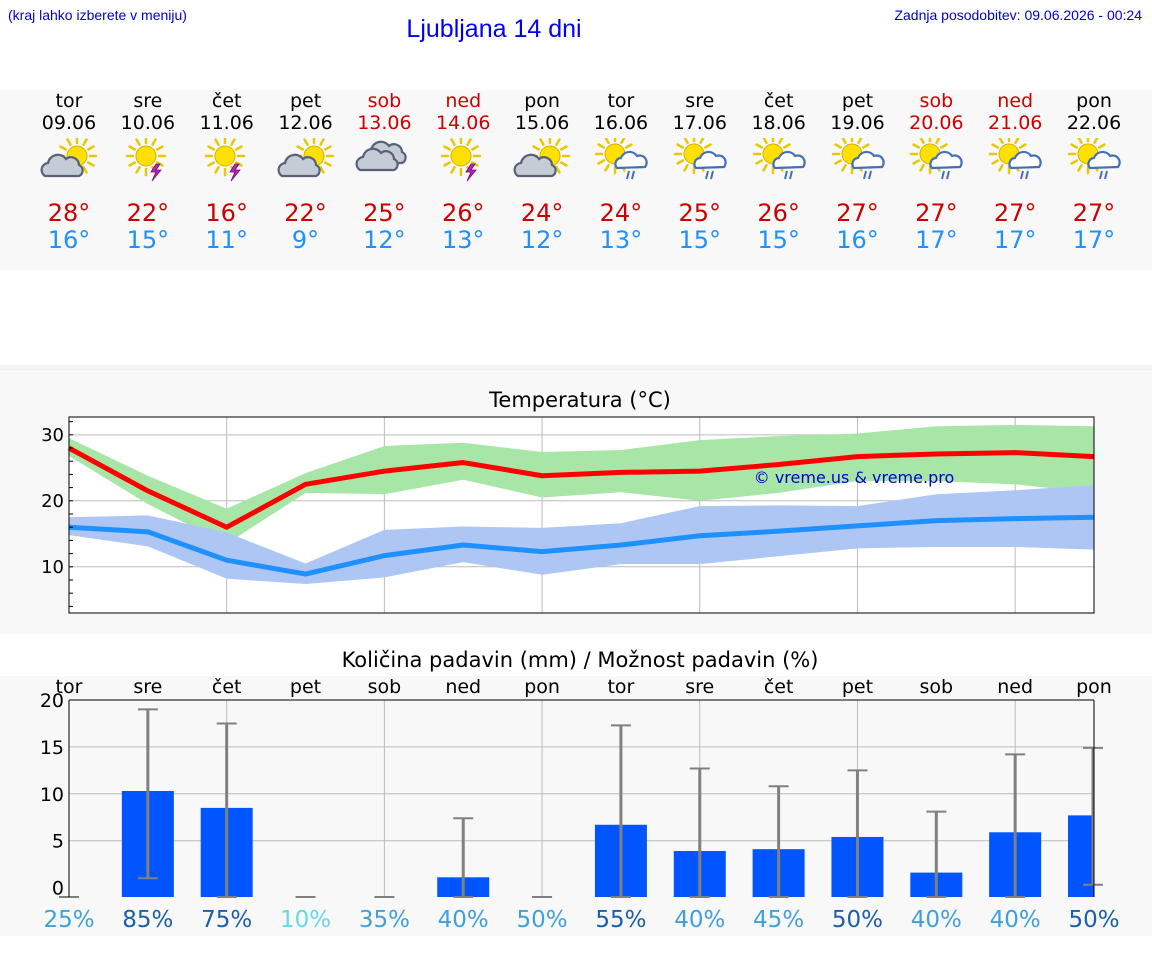 The height and width of the screenshot is (975, 1152). Describe the element at coordinates (52, 701) in the screenshot. I see `y-tick-label: 20` at that location.